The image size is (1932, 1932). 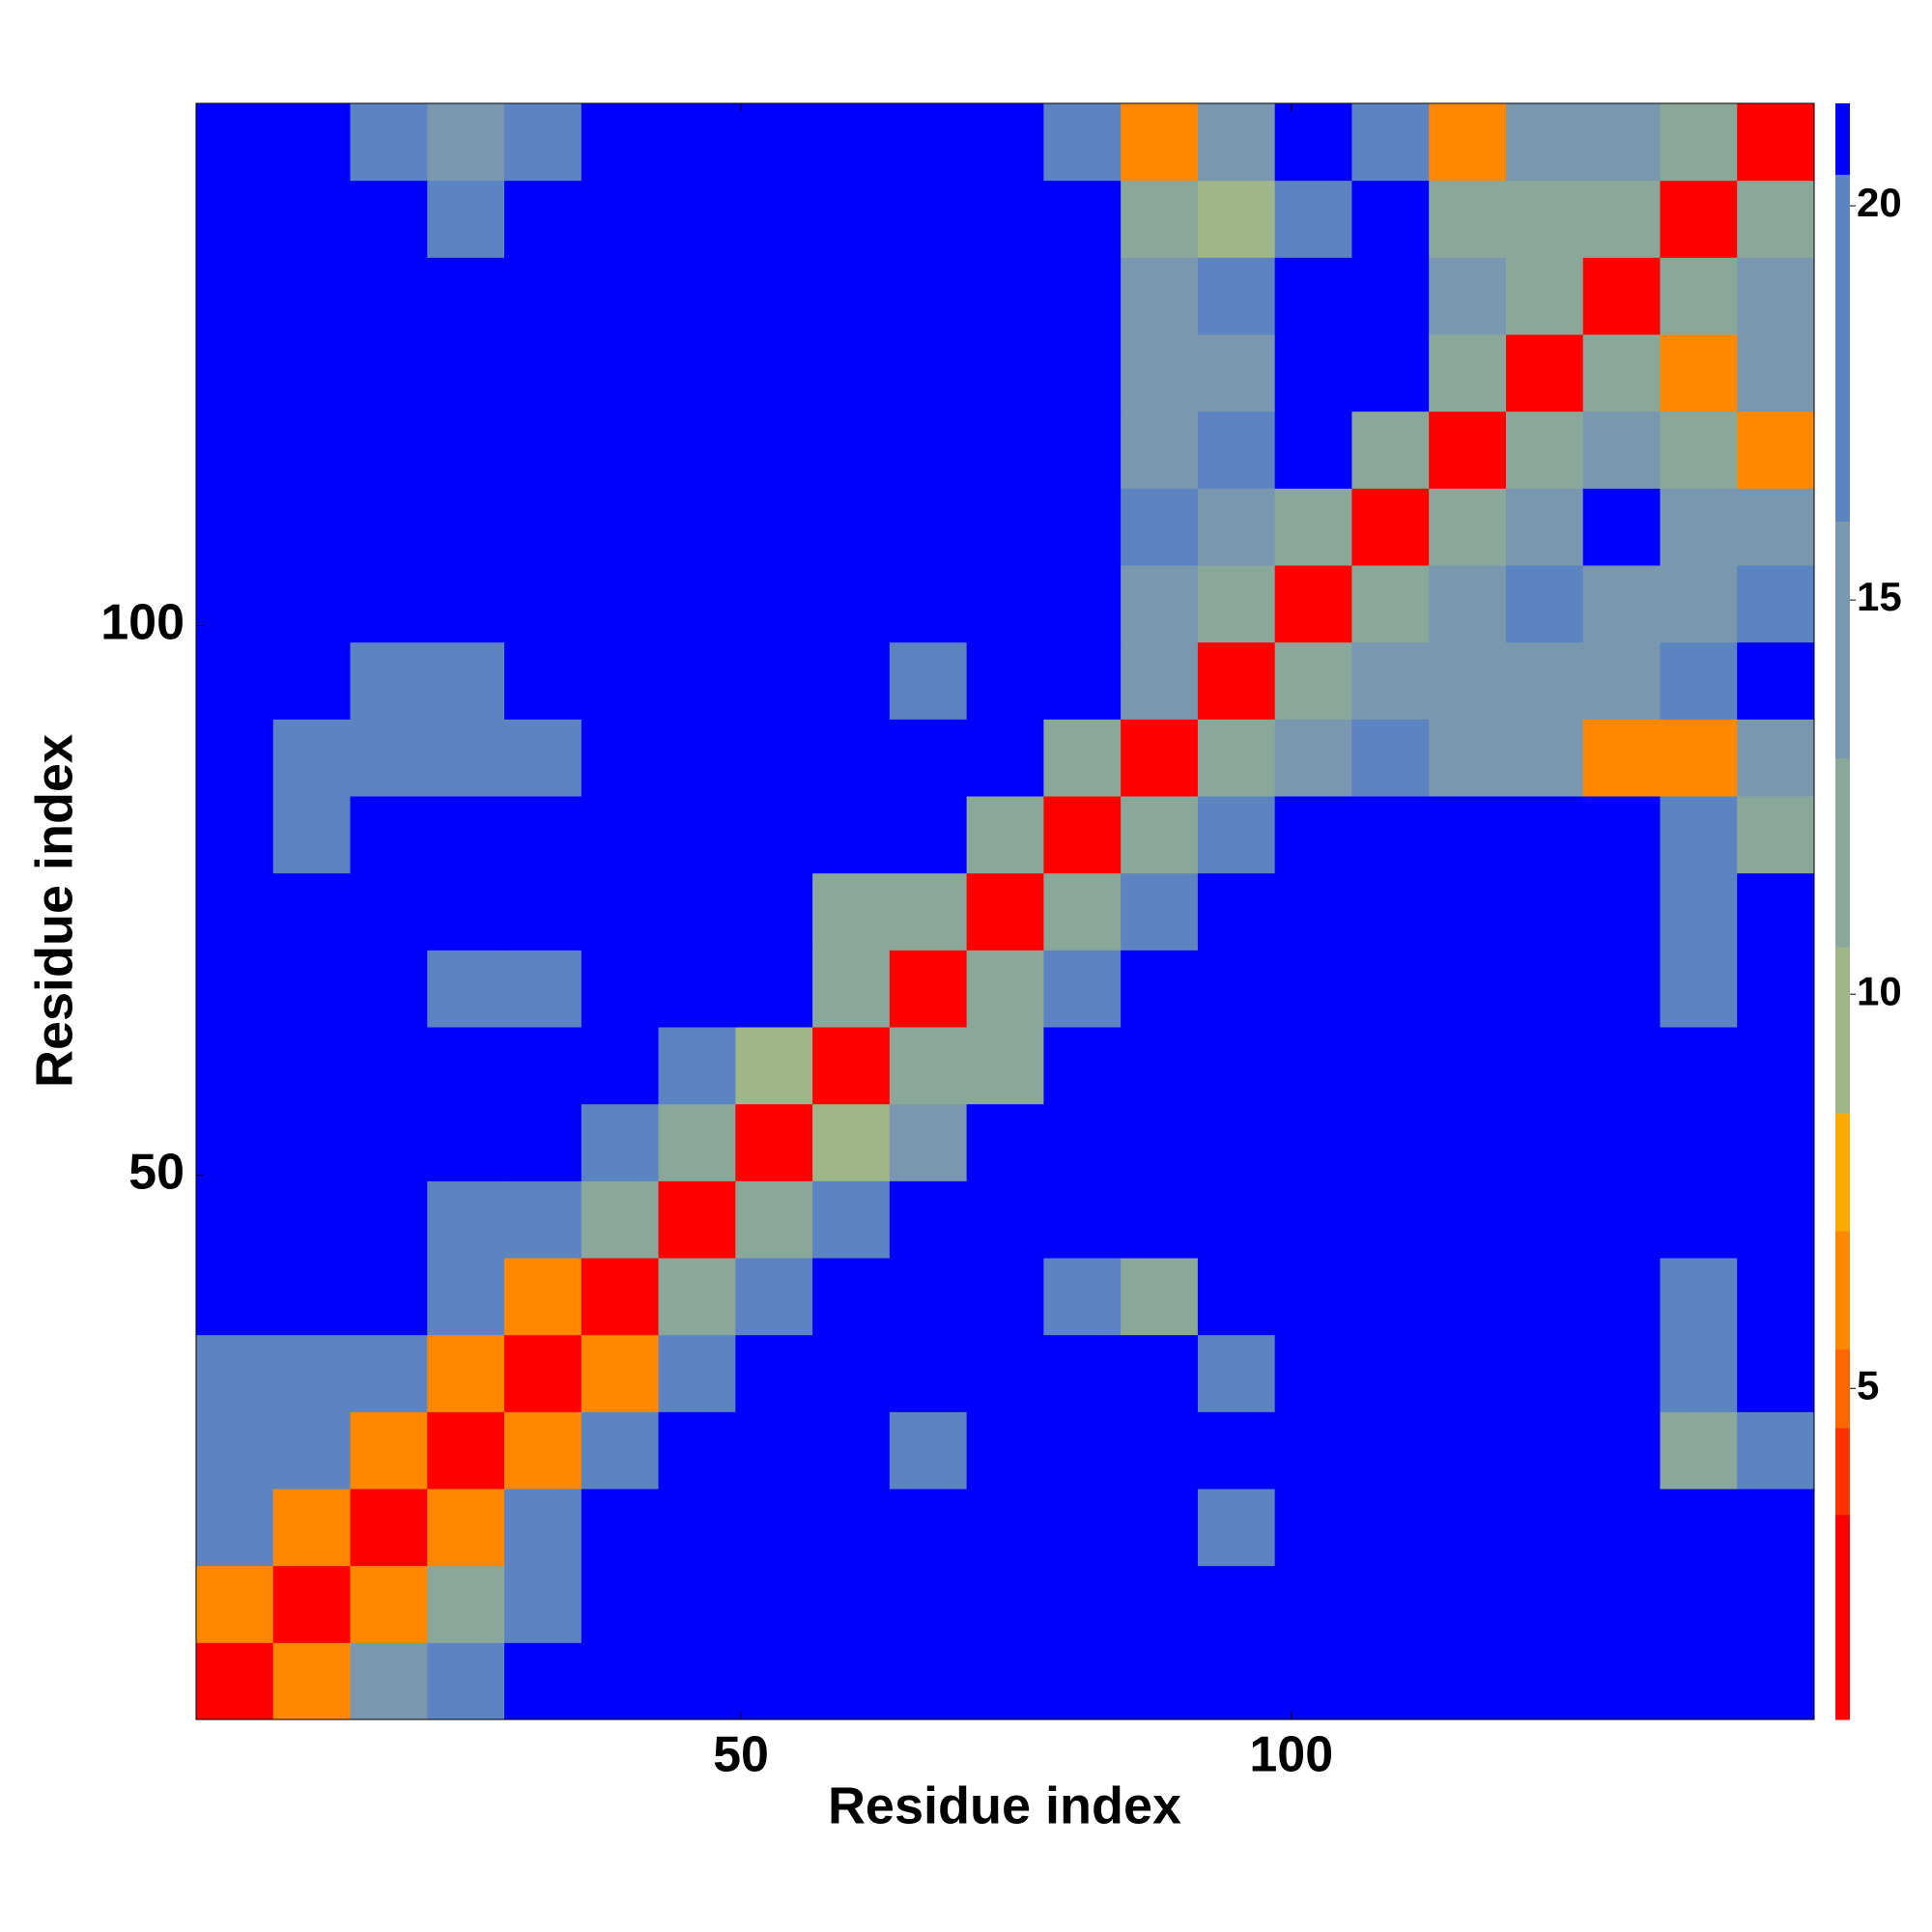 What do you see at coordinates (1842, 1030) in the screenshot?
I see `colorbar-segment` at bounding box center [1842, 1030].